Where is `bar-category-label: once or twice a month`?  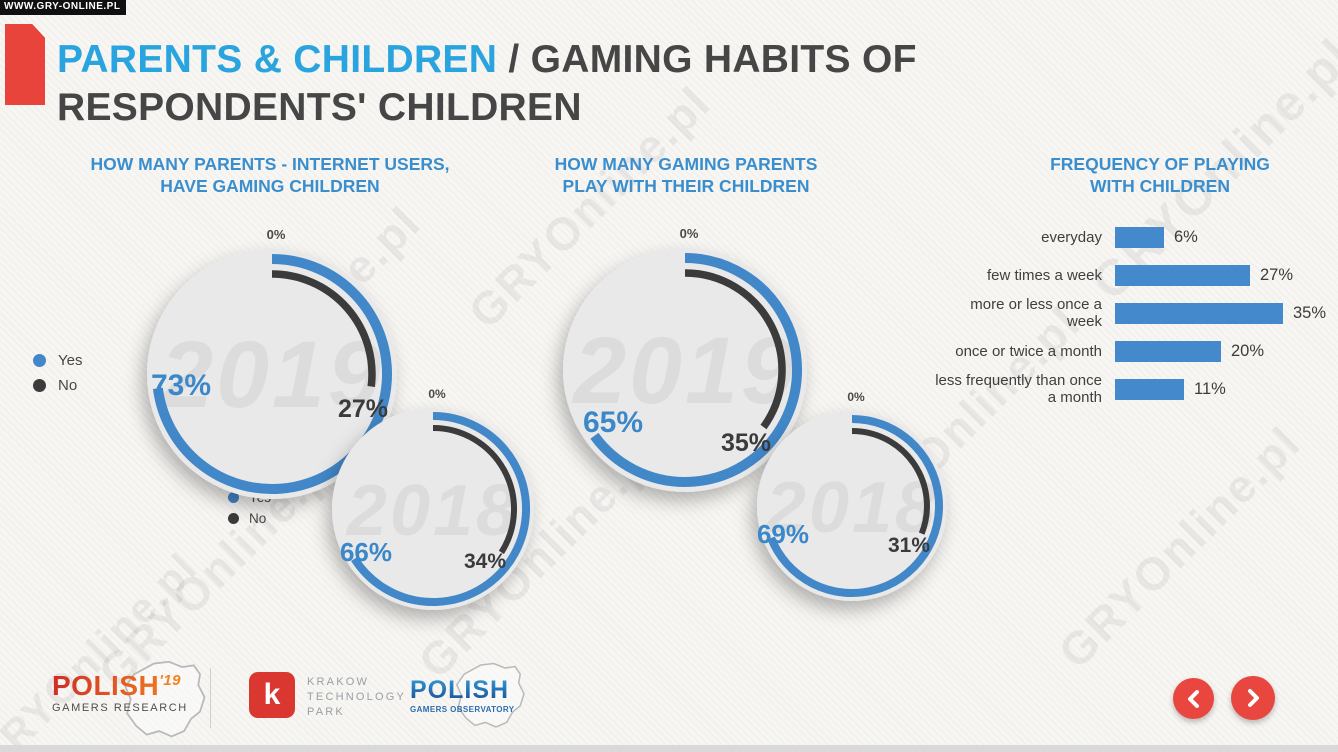 bar-category-label: once or twice a month is located at coordinates (1028, 351).